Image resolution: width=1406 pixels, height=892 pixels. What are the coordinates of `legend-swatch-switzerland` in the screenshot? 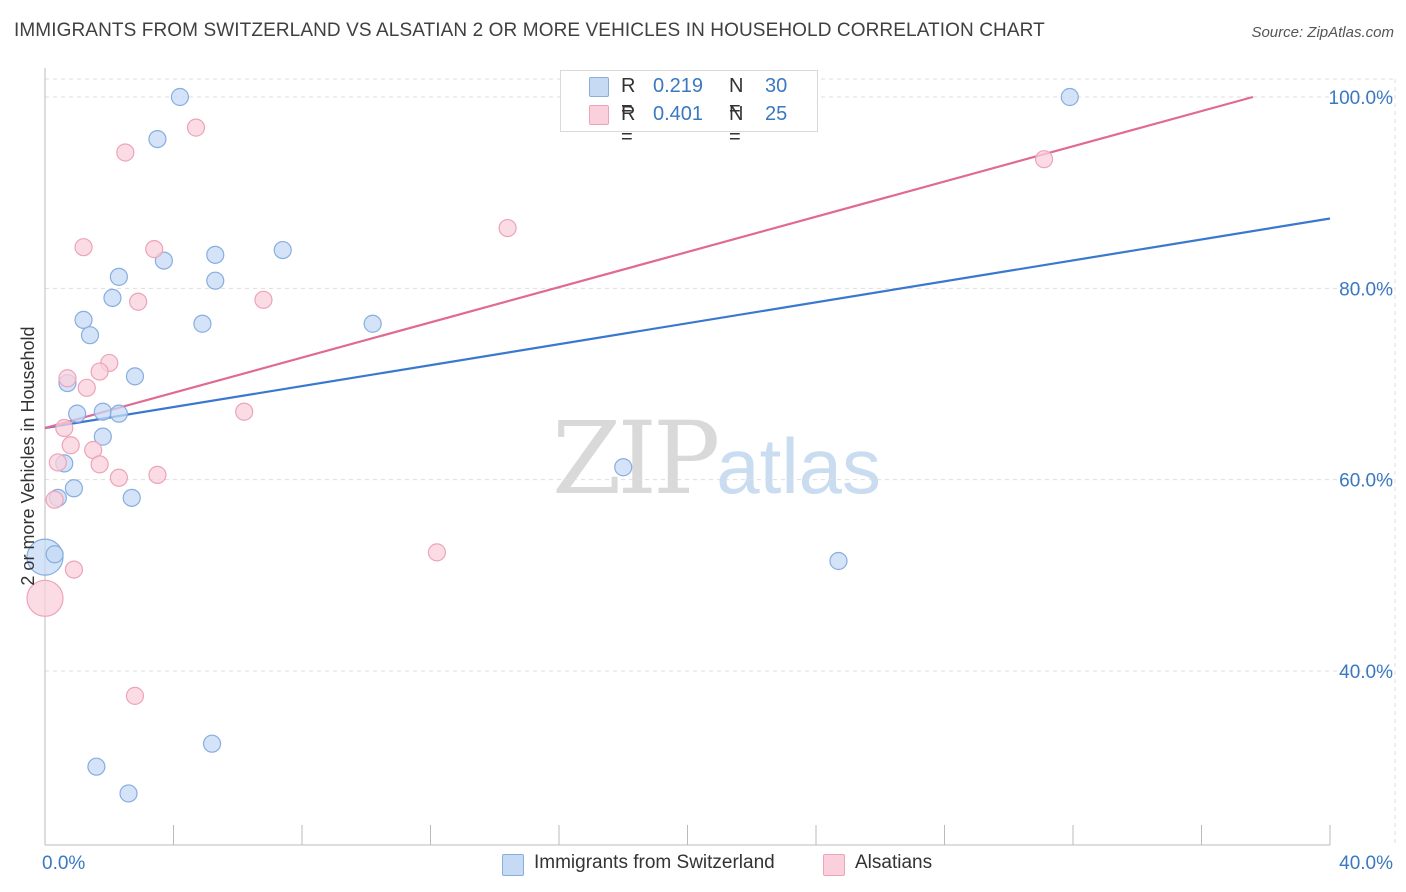 It's located at (599, 87).